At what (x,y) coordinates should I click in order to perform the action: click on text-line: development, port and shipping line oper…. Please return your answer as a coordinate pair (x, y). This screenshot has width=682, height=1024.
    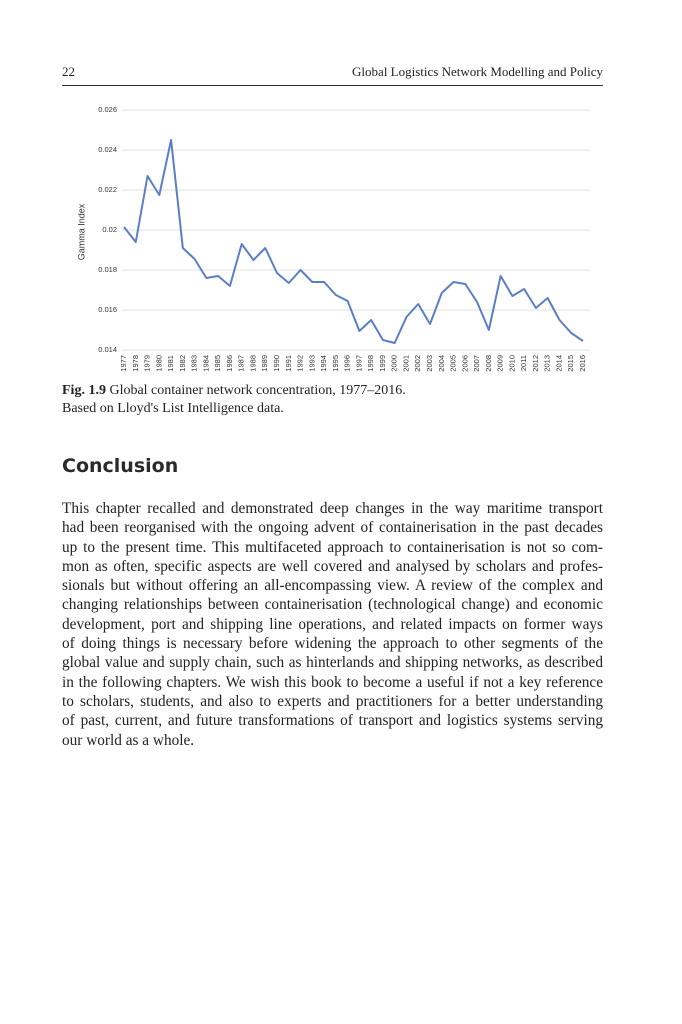
    Looking at the image, I should click on (332, 624).